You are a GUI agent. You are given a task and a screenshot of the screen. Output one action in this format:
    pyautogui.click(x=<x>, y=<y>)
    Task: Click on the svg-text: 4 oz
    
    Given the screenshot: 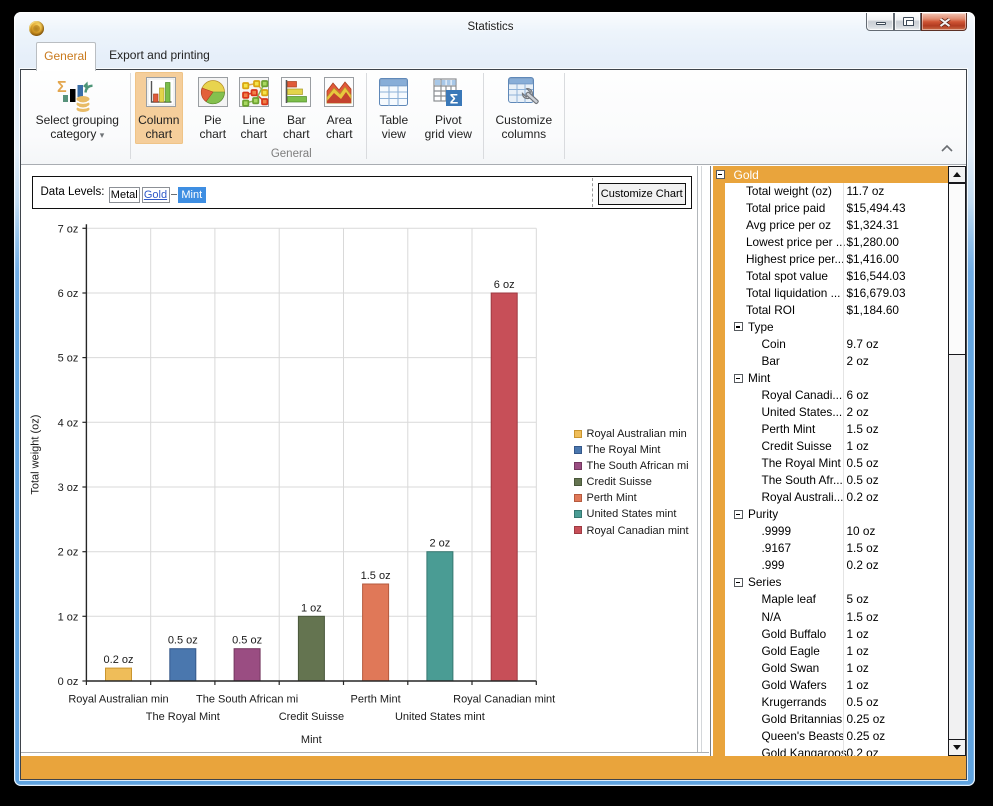 What is the action you would take?
    pyautogui.click(x=68, y=423)
    